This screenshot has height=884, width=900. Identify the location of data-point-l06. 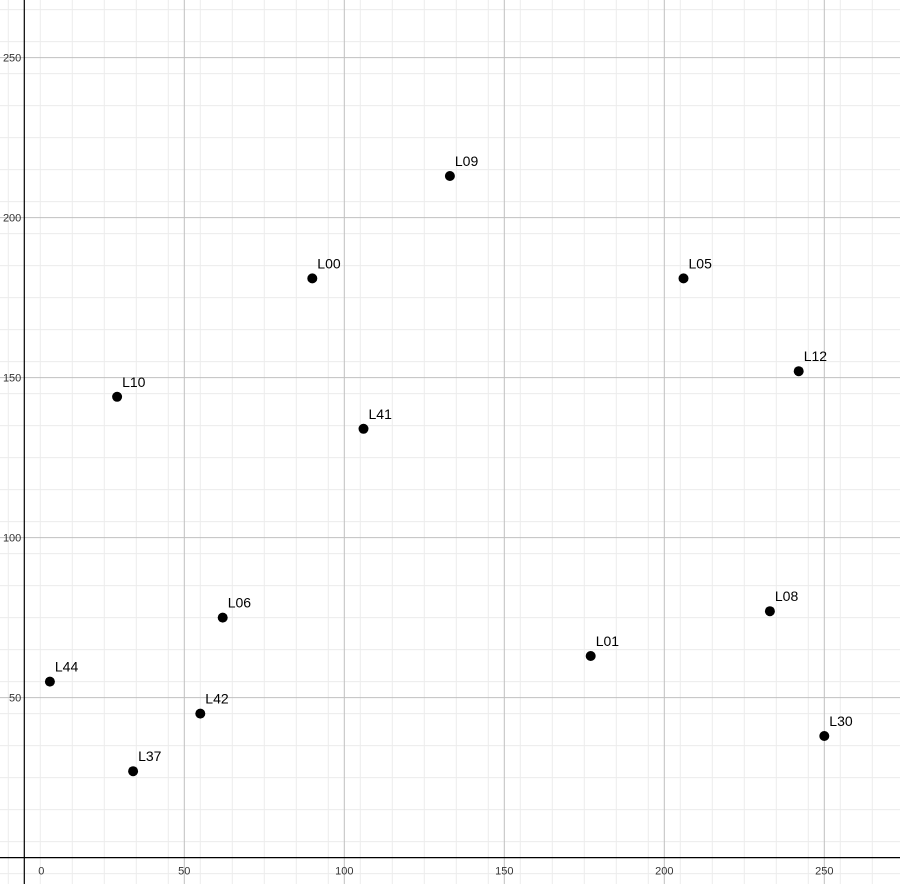
(222, 617).